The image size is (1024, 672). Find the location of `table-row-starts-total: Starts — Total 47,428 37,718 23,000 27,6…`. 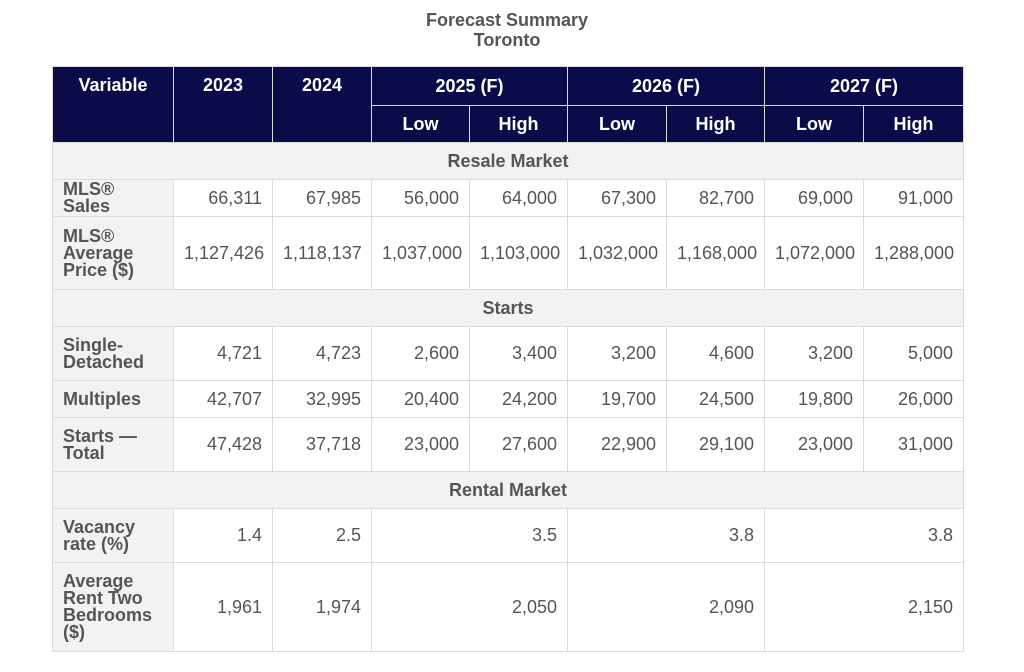

table-row-starts-total: Starts — Total 47,428 37,718 23,000 27,6… is located at coordinates (508, 444).